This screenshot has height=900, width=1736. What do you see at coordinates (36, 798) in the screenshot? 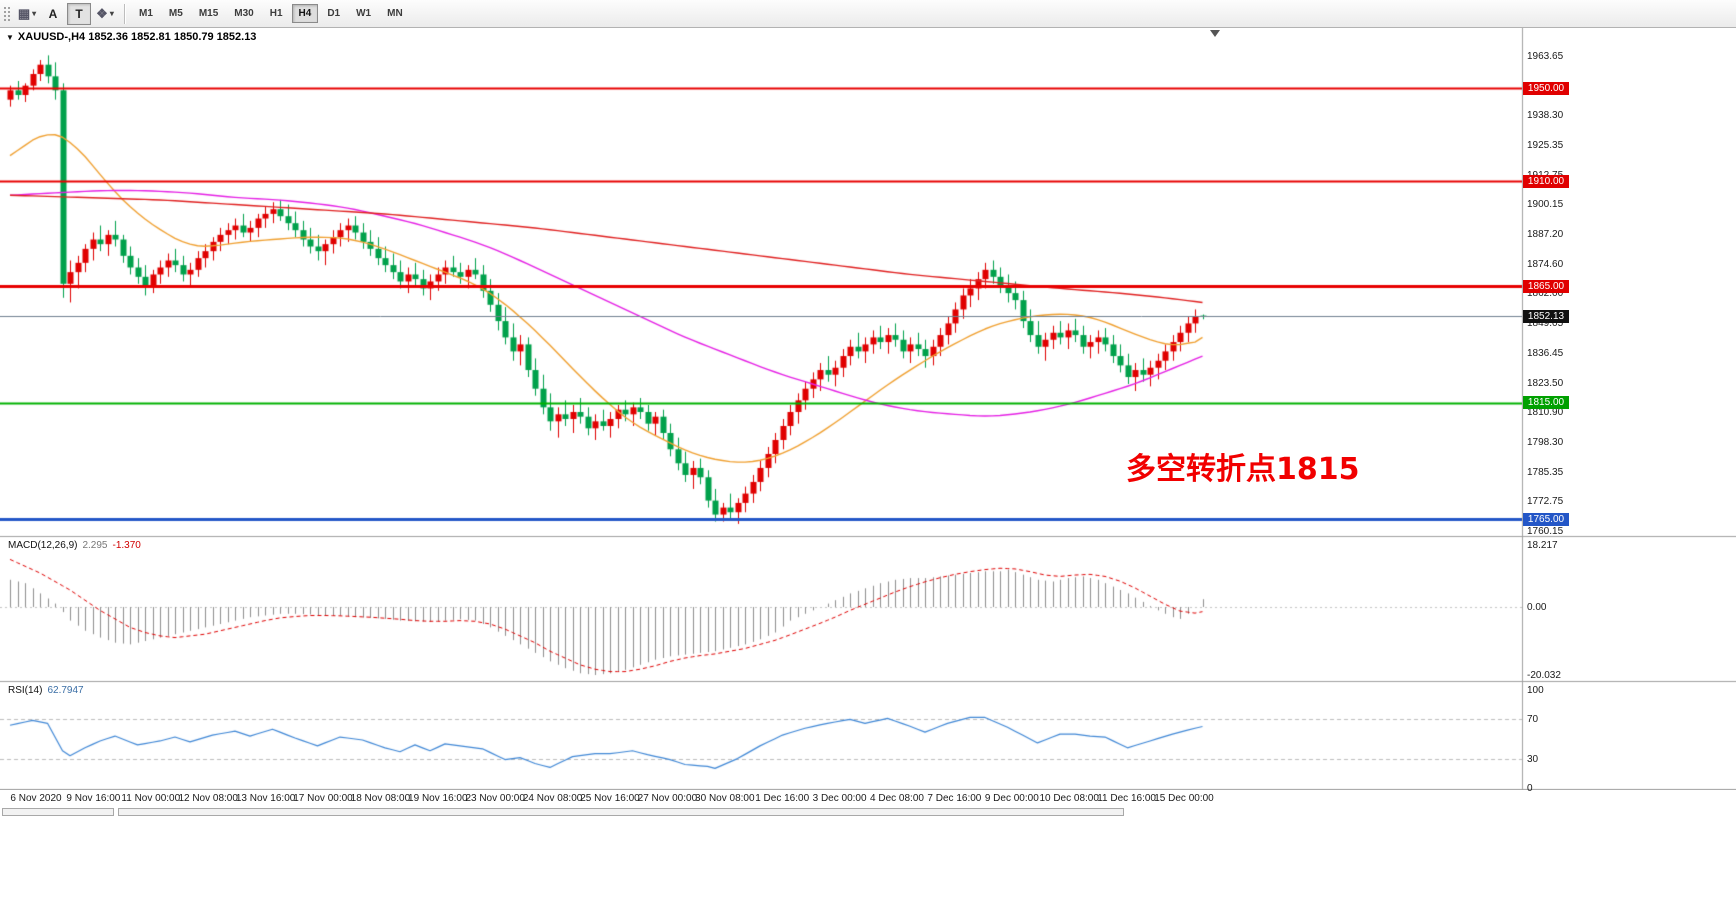
I see `time-label: 6 Nov 2020` at bounding box center [36, 798].